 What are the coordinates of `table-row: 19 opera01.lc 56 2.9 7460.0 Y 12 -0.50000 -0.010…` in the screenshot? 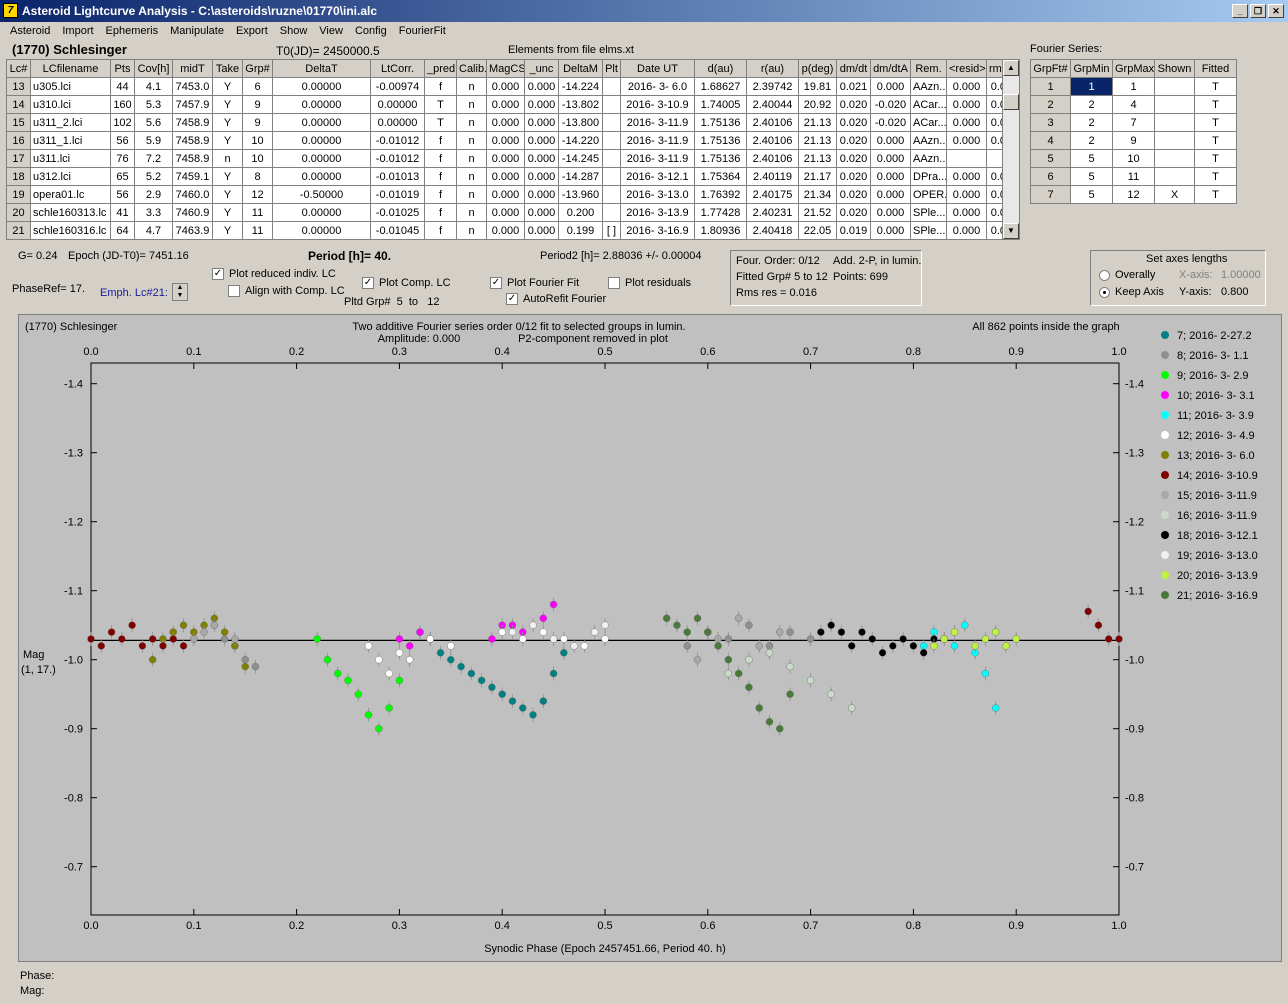 It's located at (504, 194).